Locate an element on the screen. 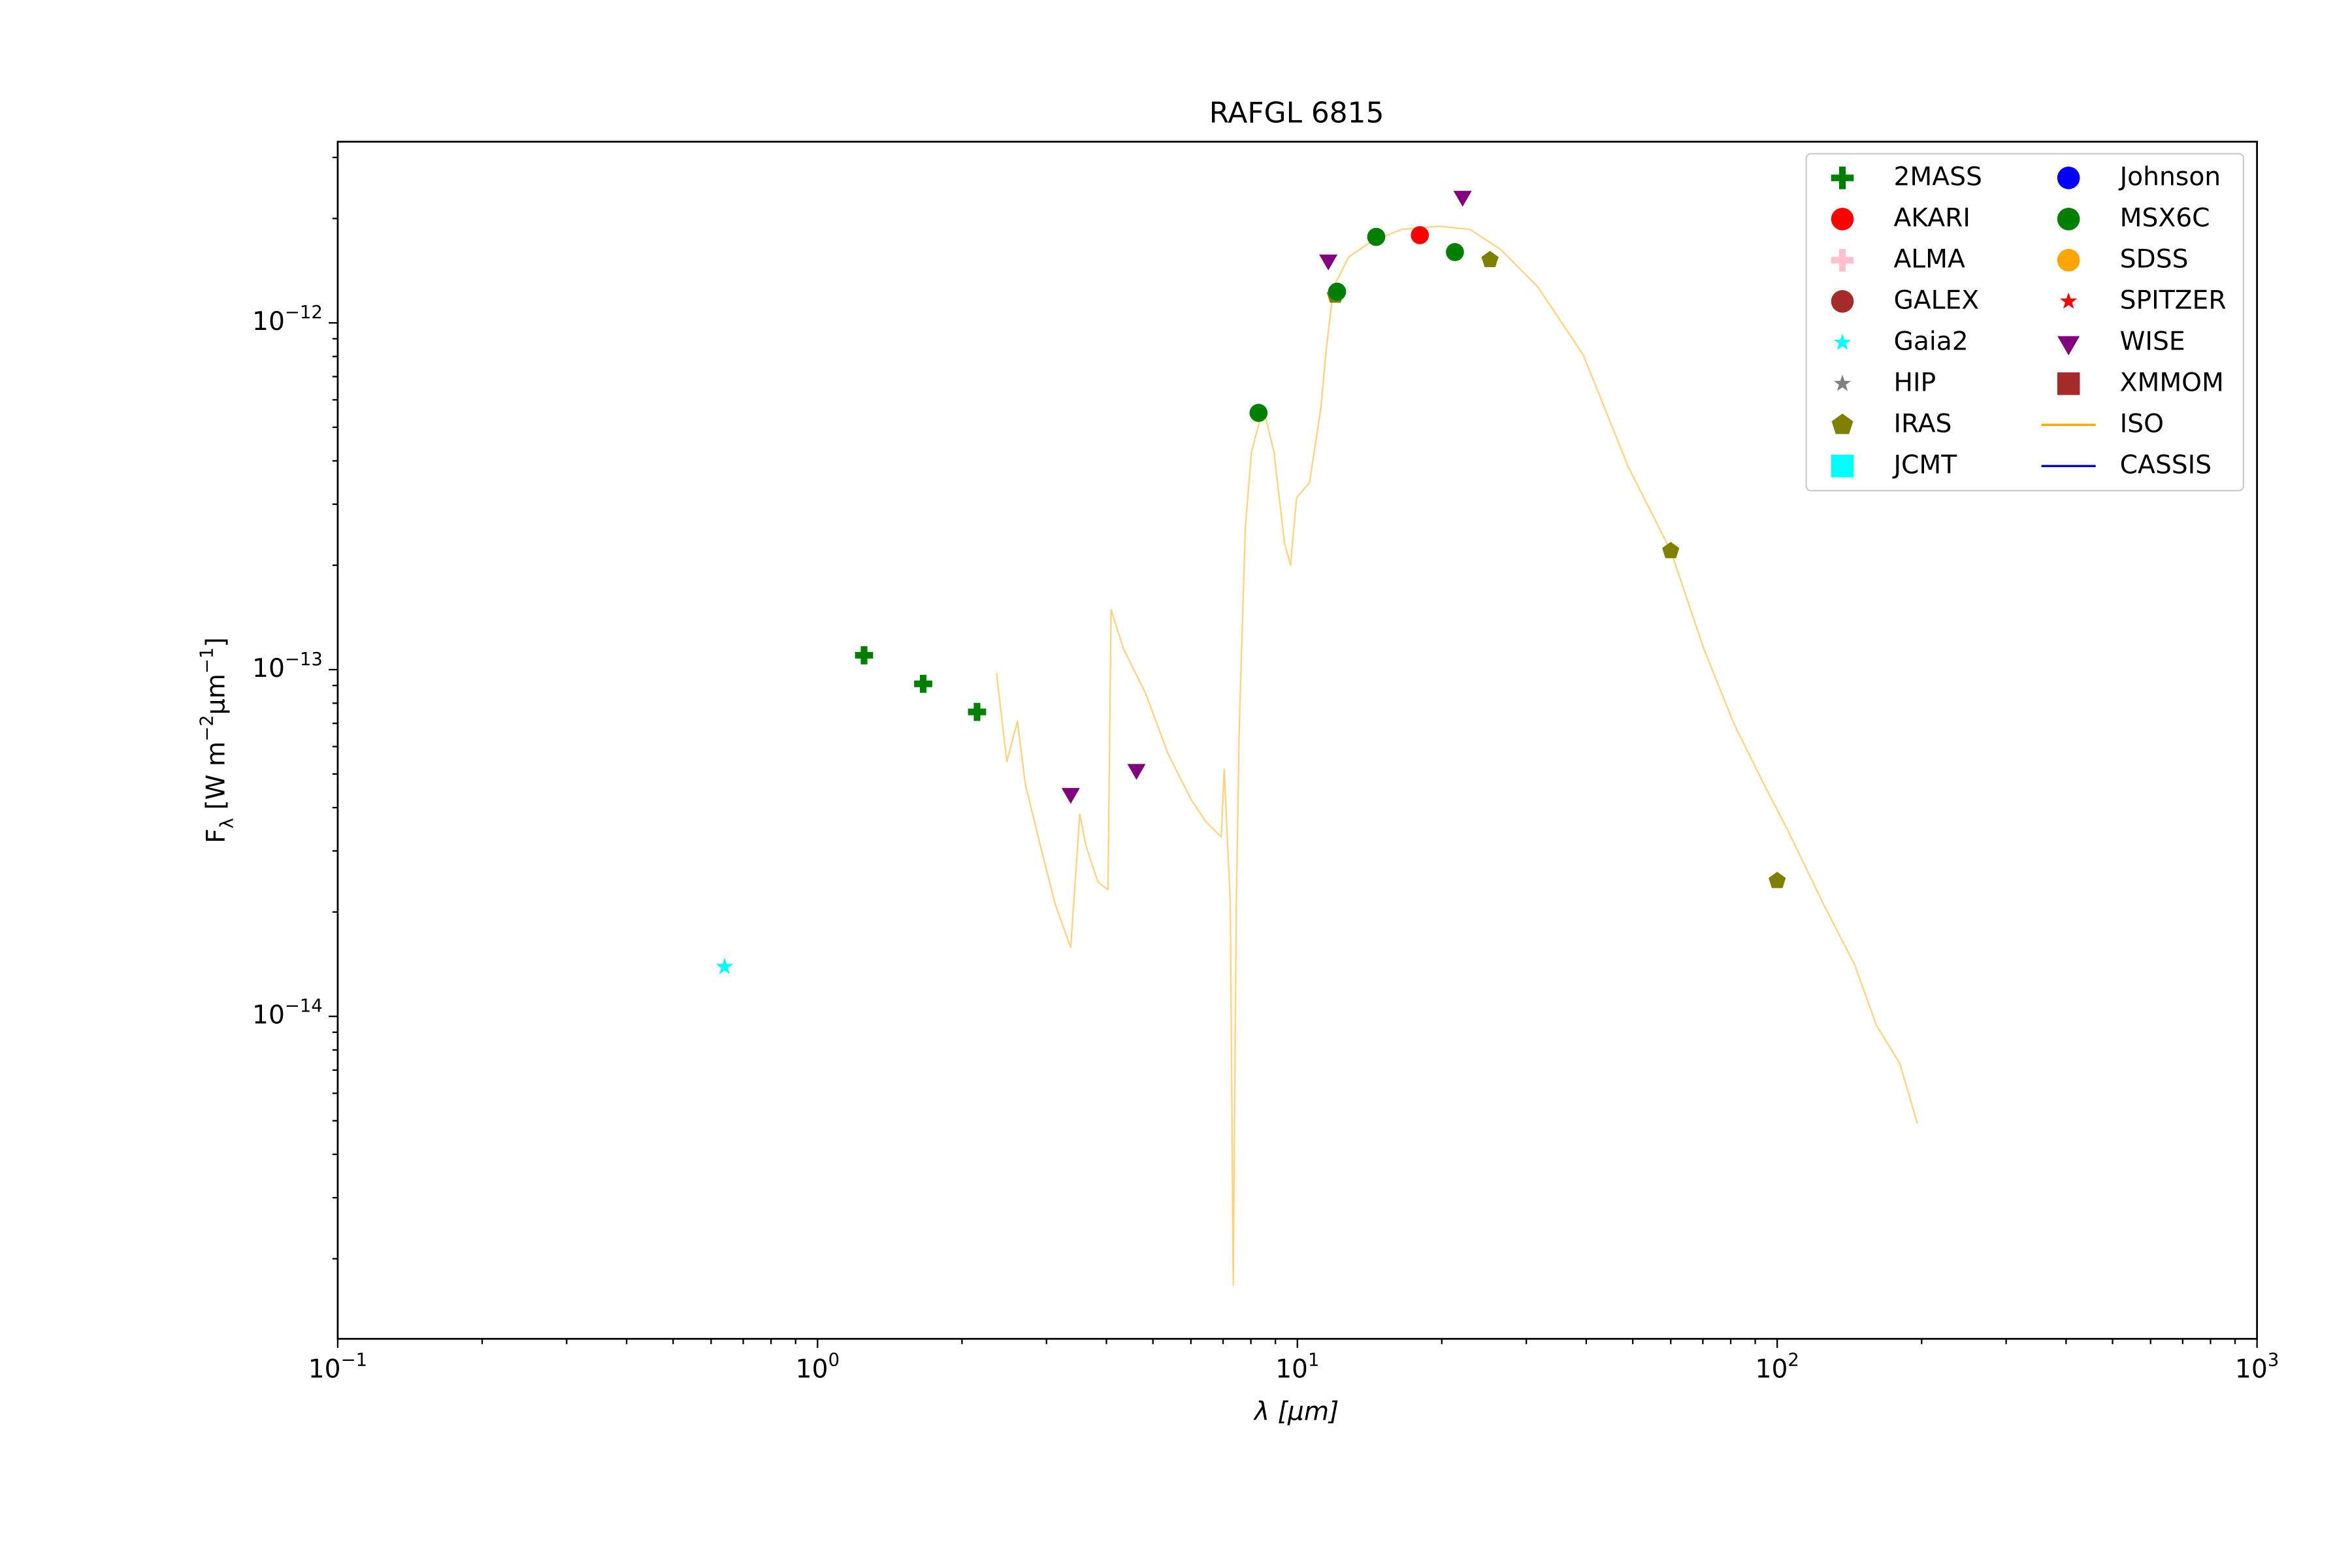  legend-label: ALMA is located at coordinates (1929, 259).